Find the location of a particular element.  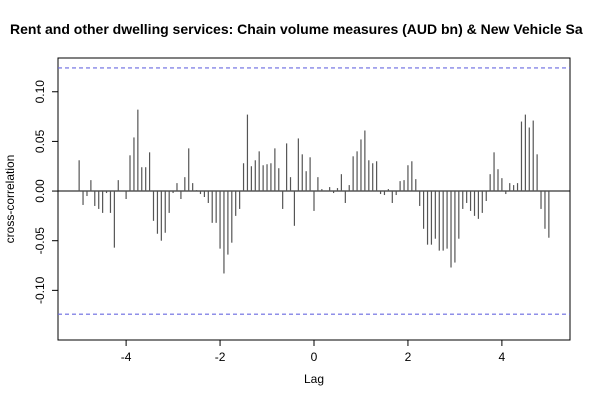

y-axis-label: cross-correlation is located at coordinates (10, 199).